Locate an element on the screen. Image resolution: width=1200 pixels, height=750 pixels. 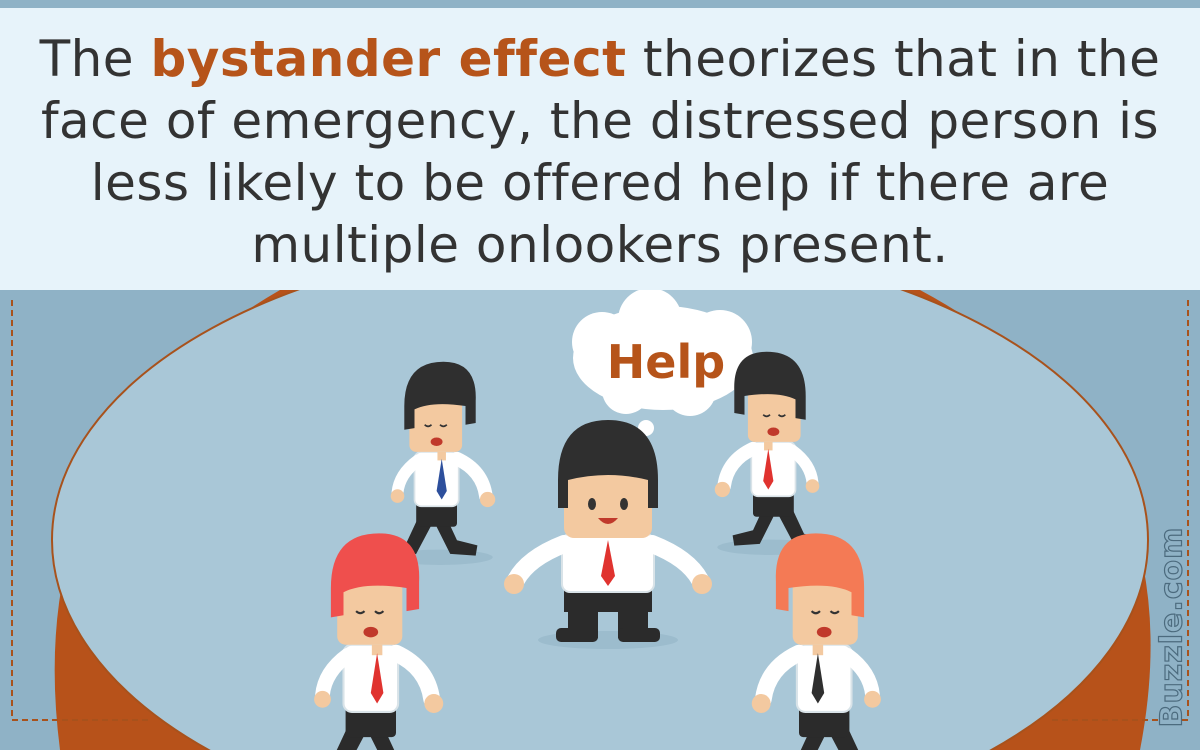
onlooker-front-right is located at coordinates (816, 641).